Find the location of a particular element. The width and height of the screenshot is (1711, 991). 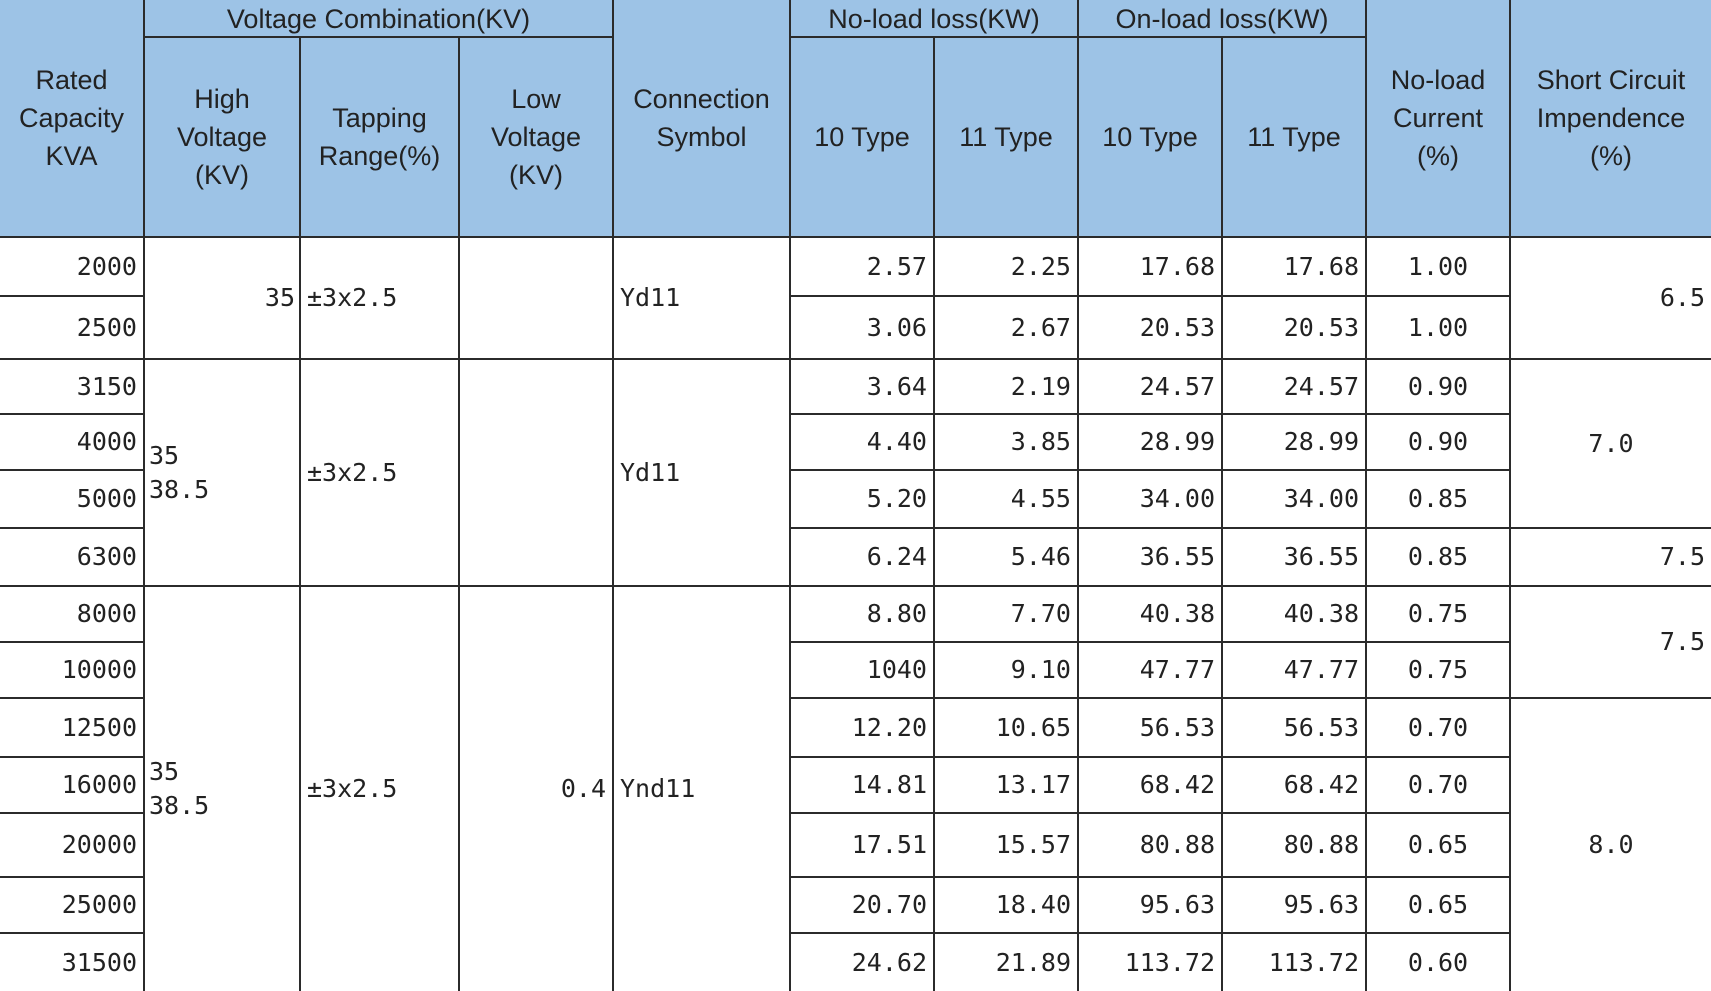

cell-text: 10000 is located at coordinates (99, 669).